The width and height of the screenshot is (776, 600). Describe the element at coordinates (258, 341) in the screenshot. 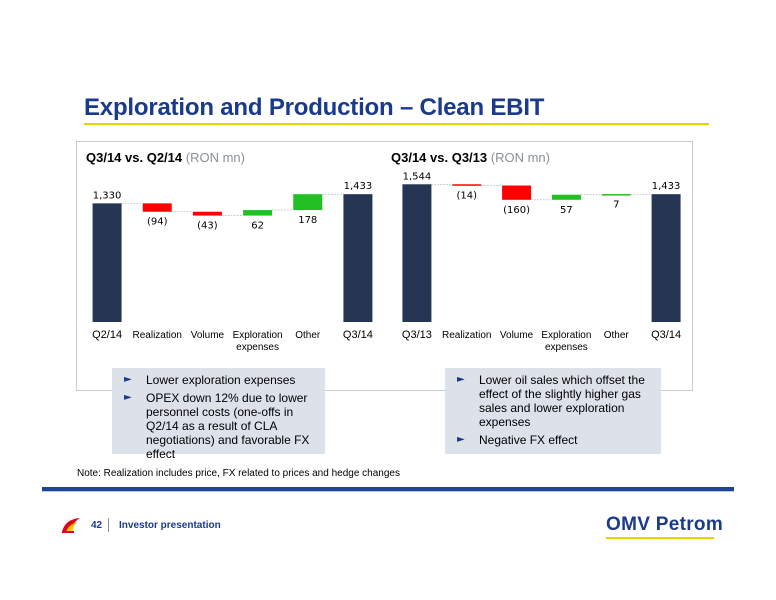

I see `chart-1-category-label-4: Exploration expenses` at that location.